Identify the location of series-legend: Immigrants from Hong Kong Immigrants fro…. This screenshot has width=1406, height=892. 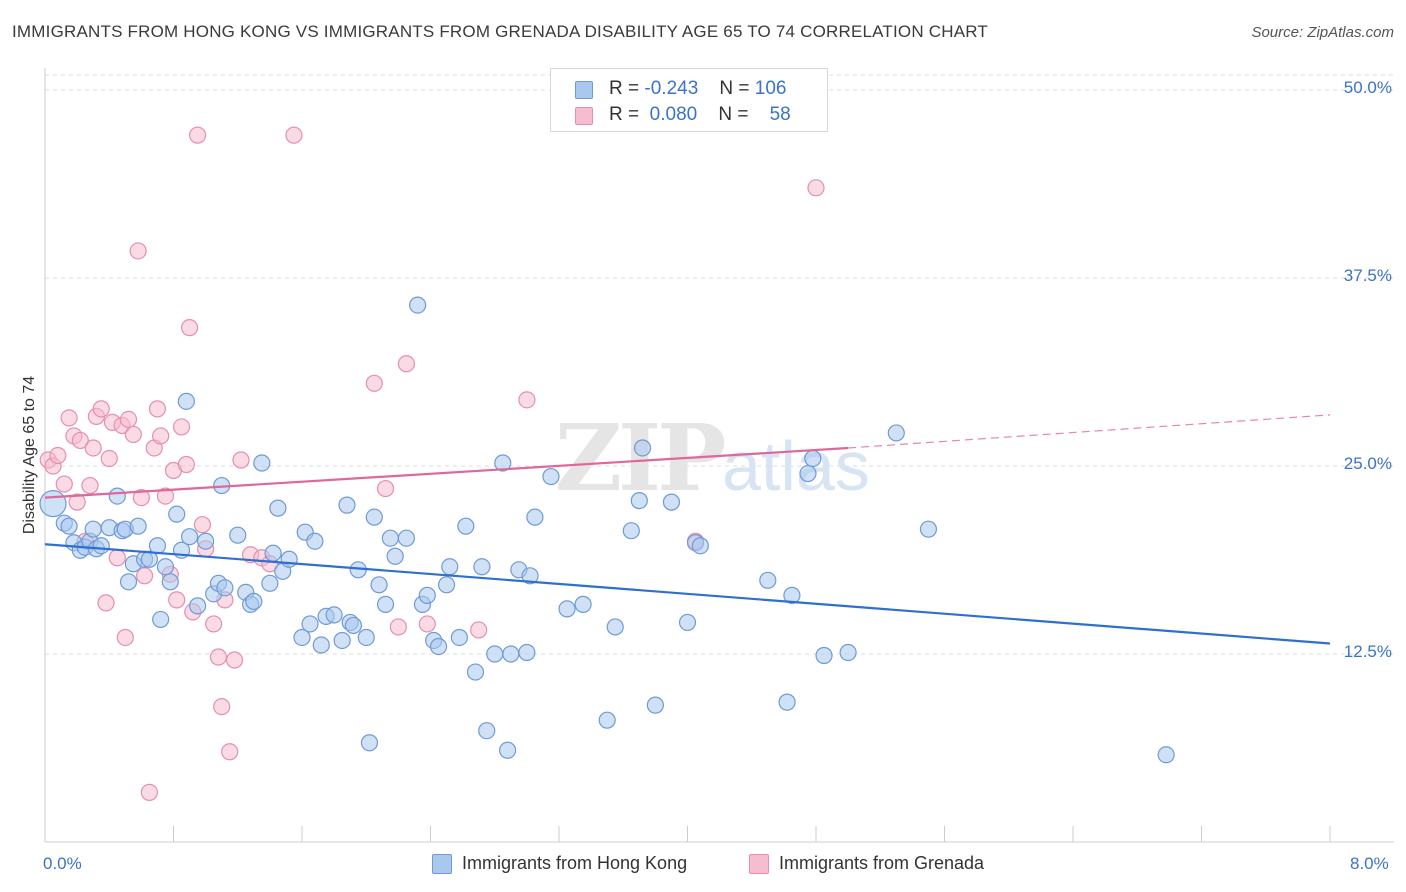
(703, 865).